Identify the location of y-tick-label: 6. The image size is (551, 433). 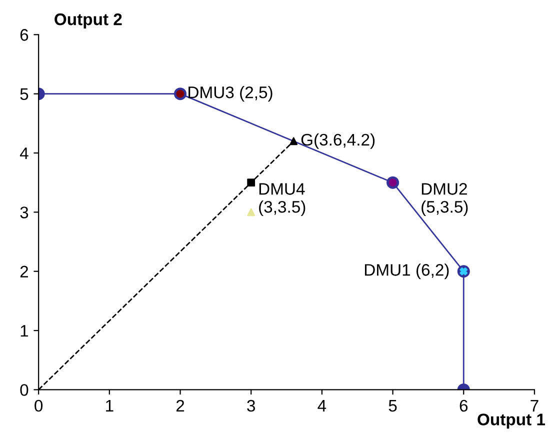
(24, 35).